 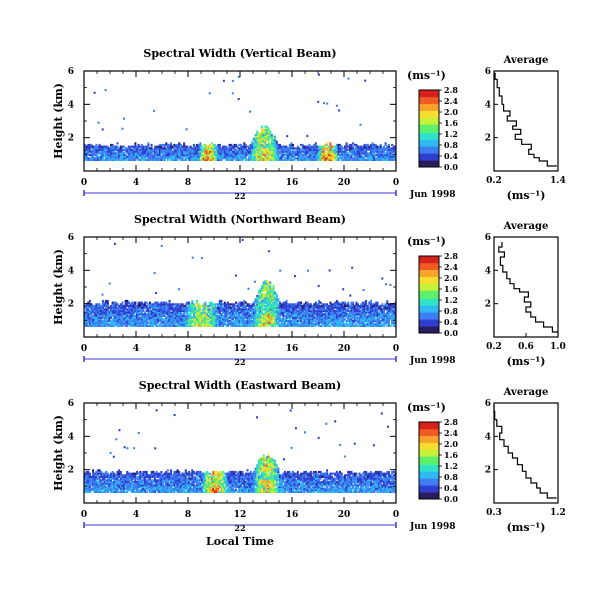 I want to click on average-profile-line, so click(x=525, y=451).